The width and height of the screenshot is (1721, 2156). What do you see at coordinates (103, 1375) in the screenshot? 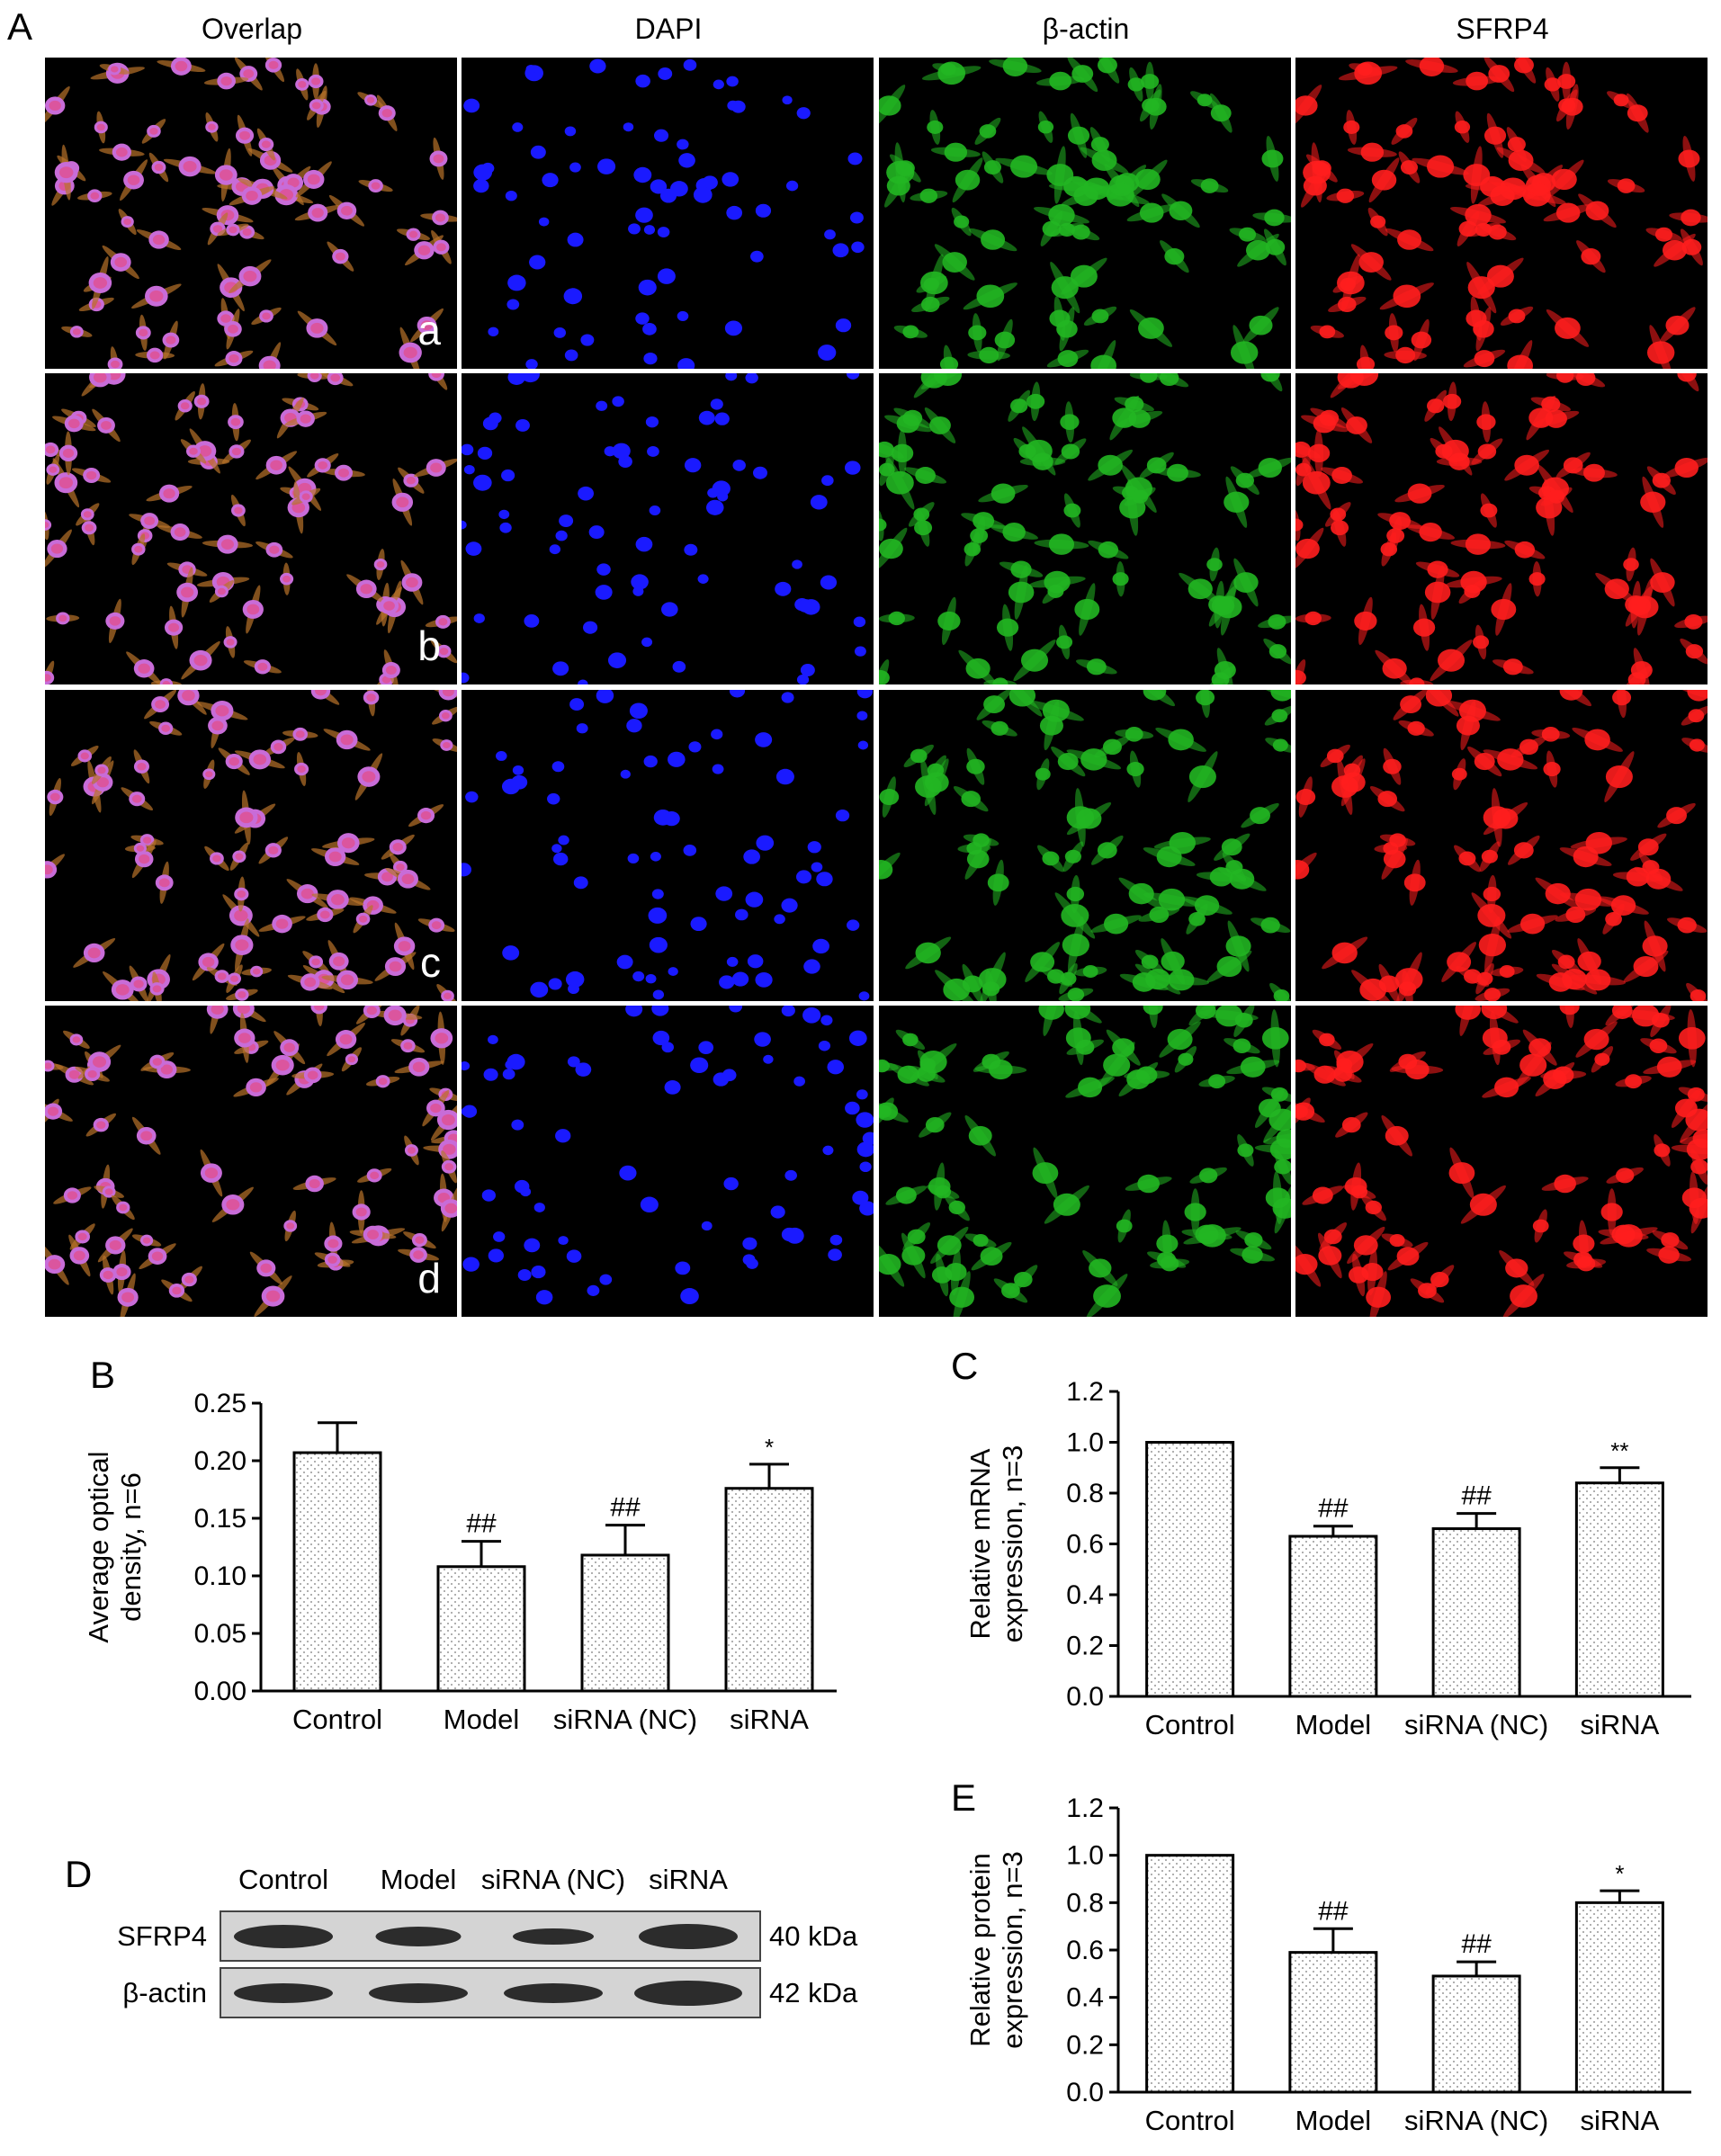
I see `panel-label-b: B` at bounding box center [103, 1375].